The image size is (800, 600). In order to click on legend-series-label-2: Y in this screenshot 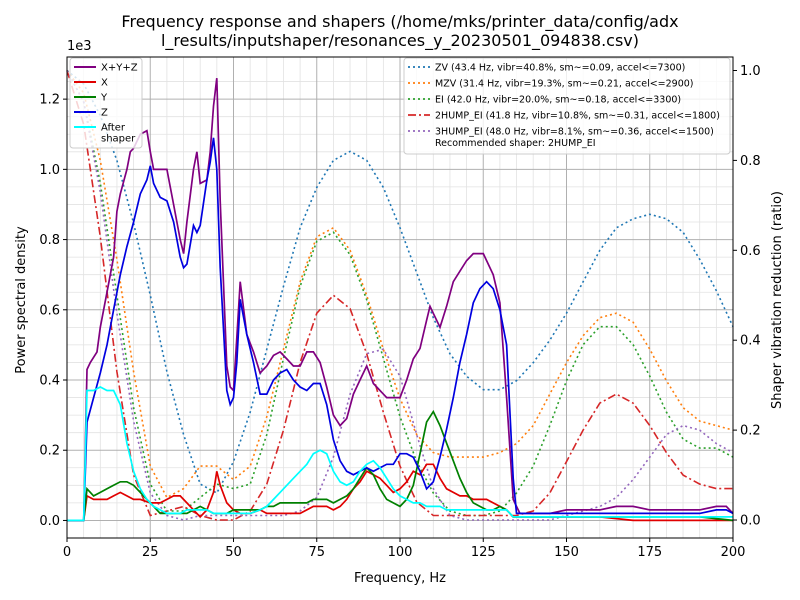, I will do `click(104, 98)`.